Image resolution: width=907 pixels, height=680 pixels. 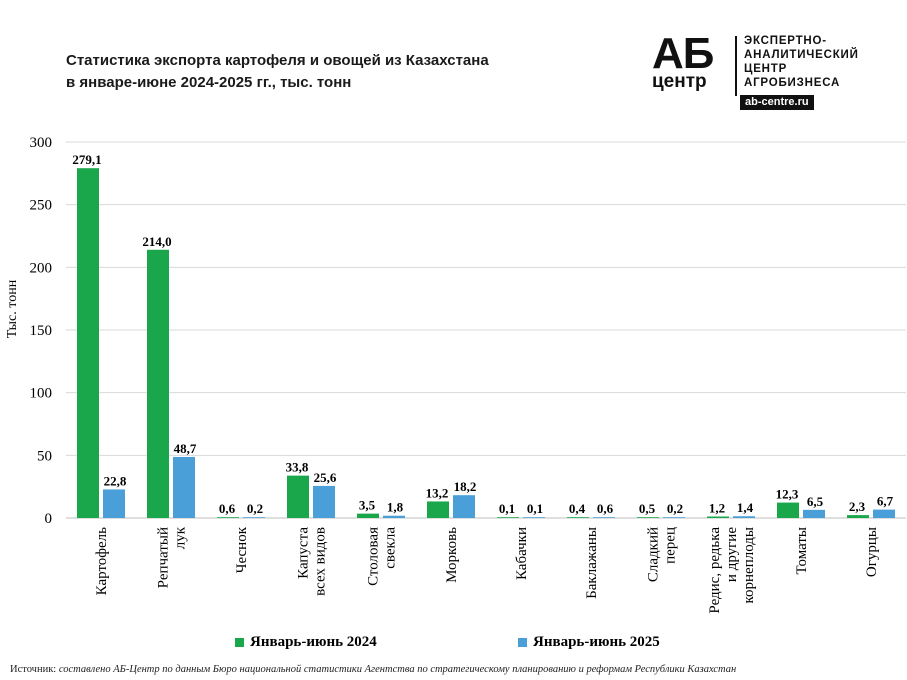 What do you see at coordinates (683, 53) in the screenshot?
I see `logo-ab-text: АБ` at bounding box center [683, 53].